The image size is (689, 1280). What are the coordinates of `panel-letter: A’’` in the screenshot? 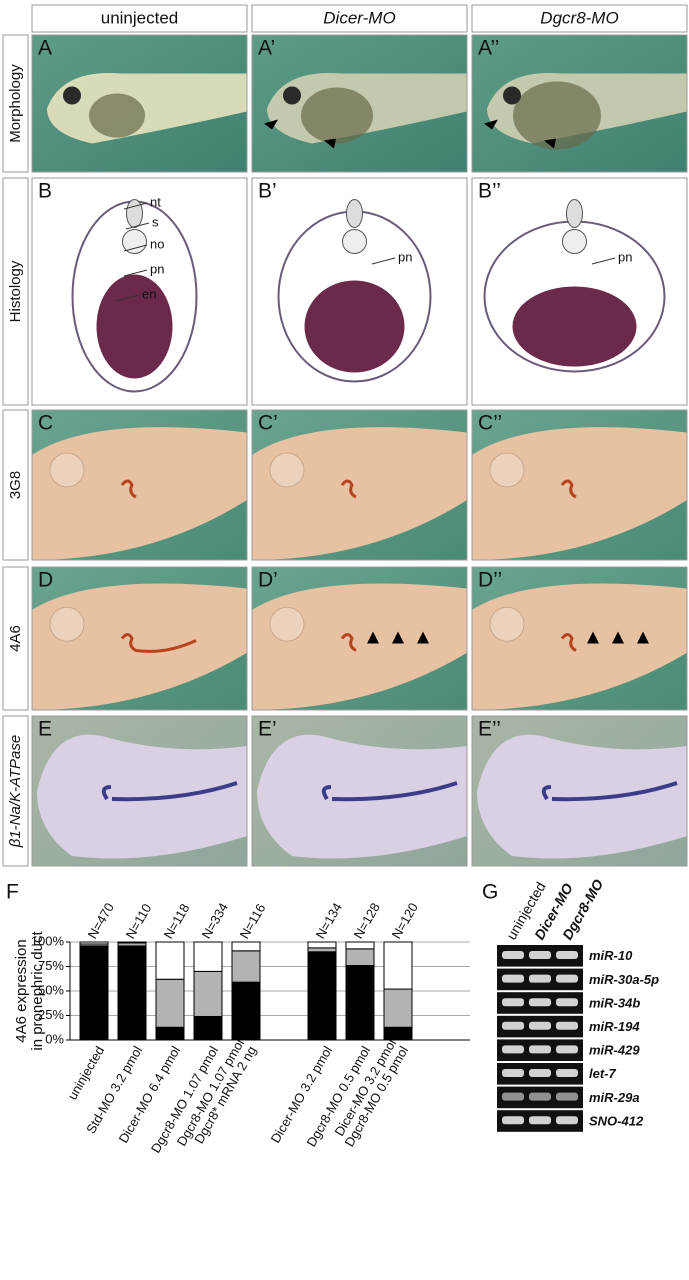 It's located at (488, 48).